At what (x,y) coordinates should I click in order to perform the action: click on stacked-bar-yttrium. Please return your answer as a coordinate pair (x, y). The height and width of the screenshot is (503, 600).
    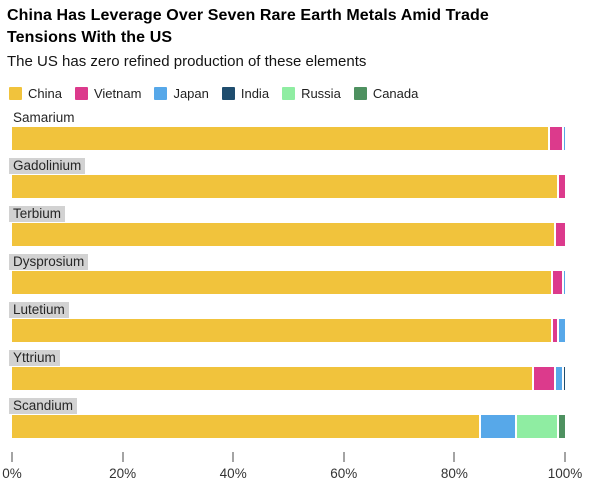
    Looking at the image, I should click on (288, 378).